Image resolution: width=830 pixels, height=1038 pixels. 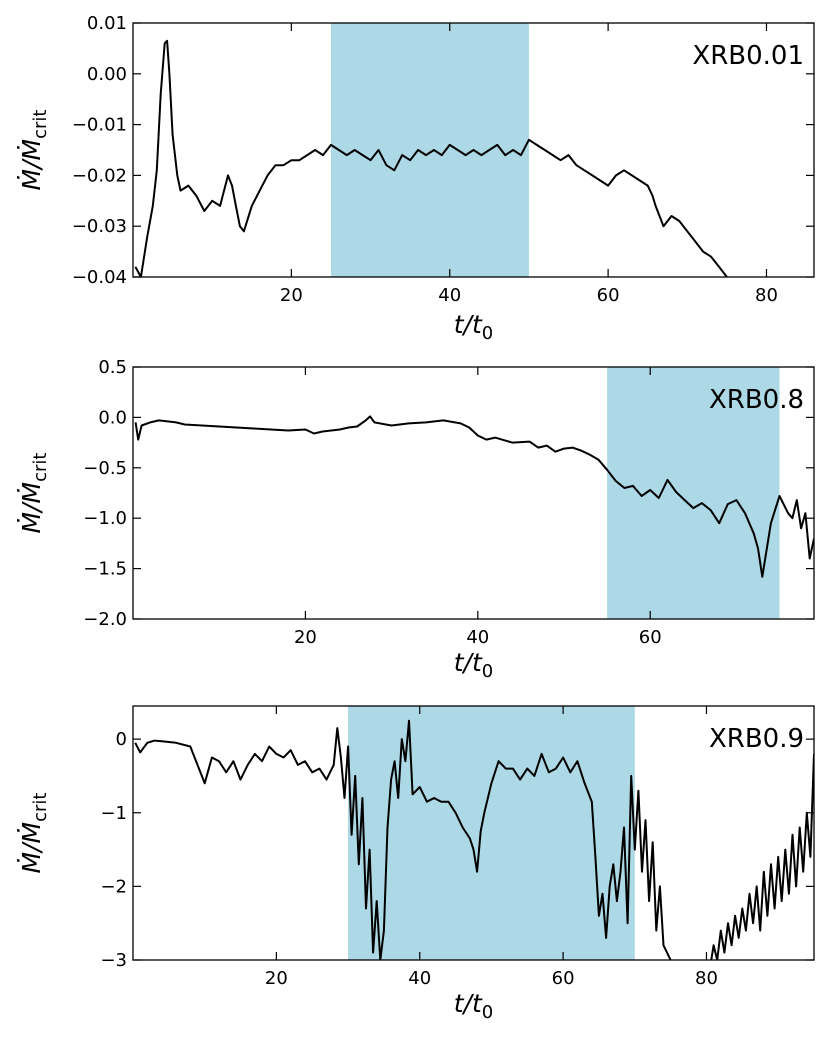 What do you see at coordinates (105, 518) in the screenshot?
I see `y-tick-label: −1.0` at bounding box center [105, 518].